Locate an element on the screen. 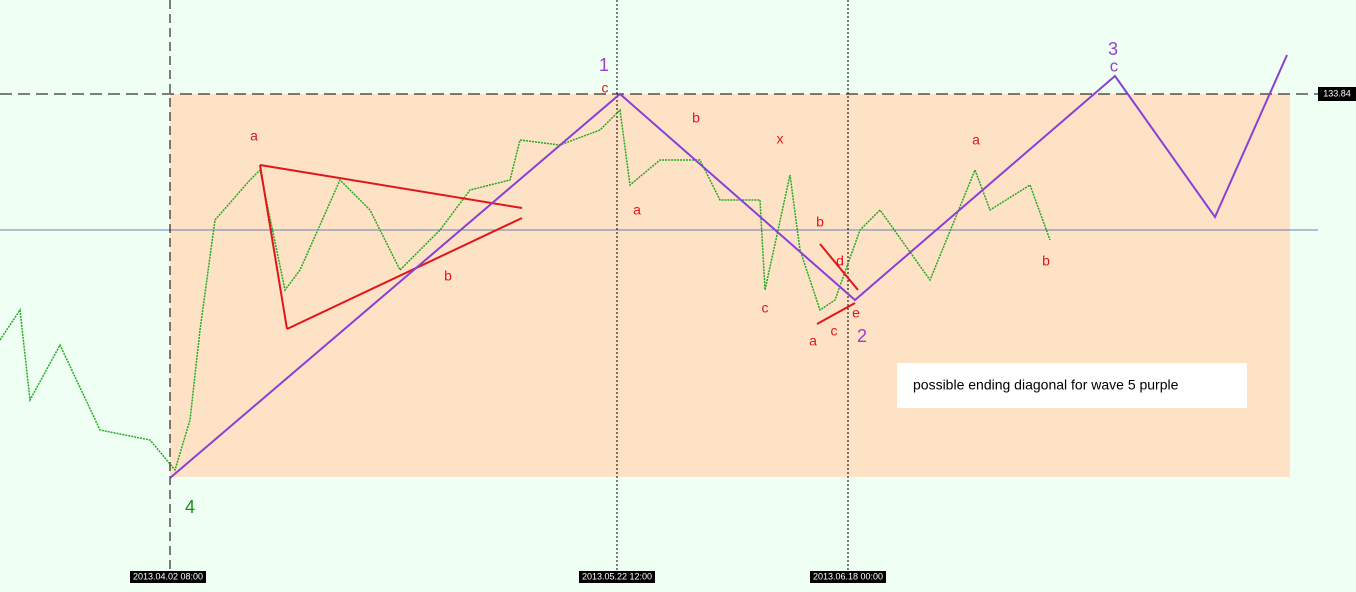 The width and height of the screenshot is (1356, 592). wave-label: 2 is located at coordinates (862, 336).